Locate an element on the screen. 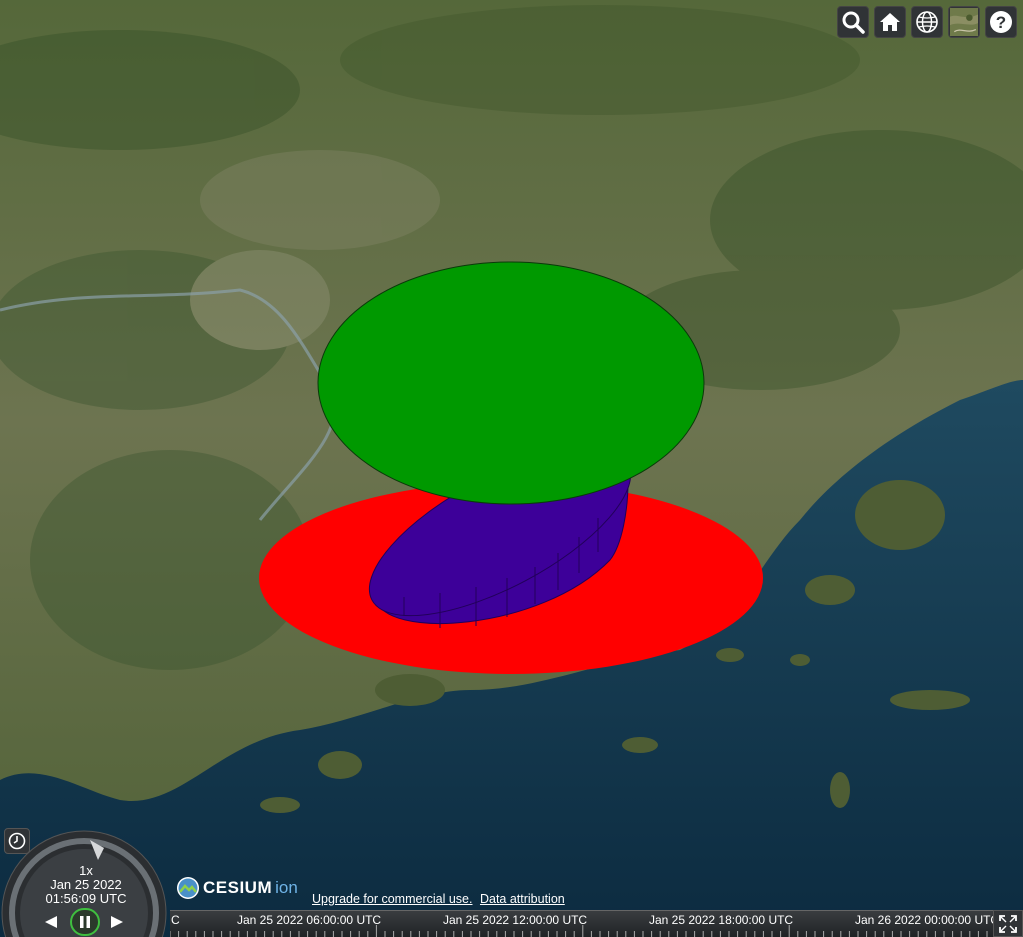 The height and width of the screenshot is (937, 1023). cesium-ion-logo: CESIUM ion is located at coordinates (237, 888).